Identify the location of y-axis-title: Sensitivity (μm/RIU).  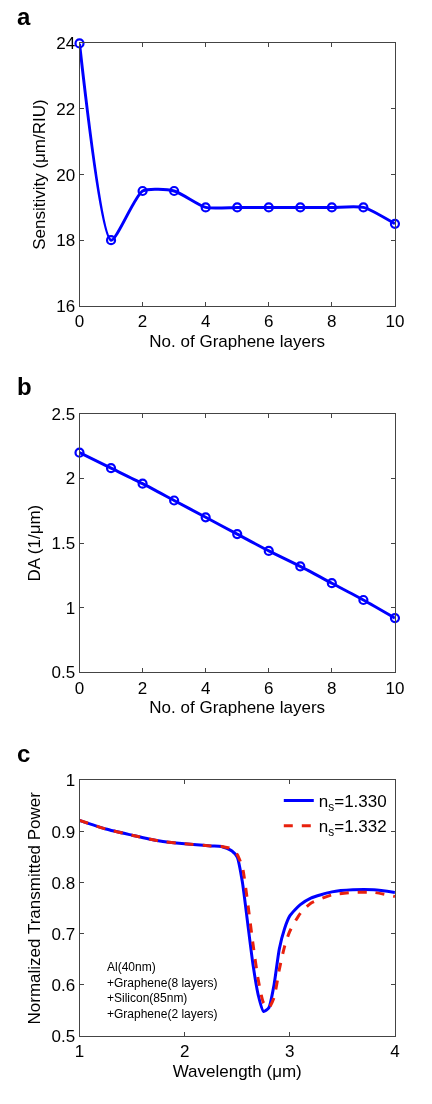
(39, 174).